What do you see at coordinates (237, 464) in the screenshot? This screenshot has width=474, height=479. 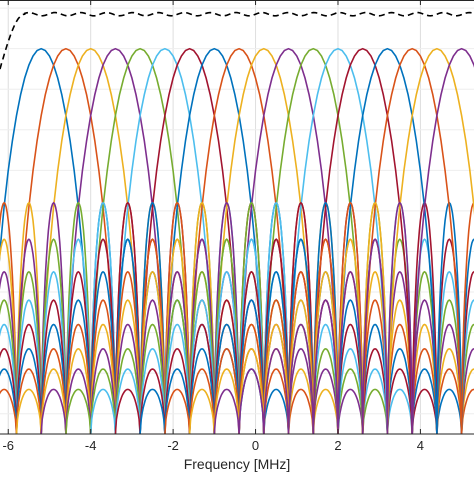 I see `x-axis-label: Frequency [MHz]` at bounding box center [237, 464].